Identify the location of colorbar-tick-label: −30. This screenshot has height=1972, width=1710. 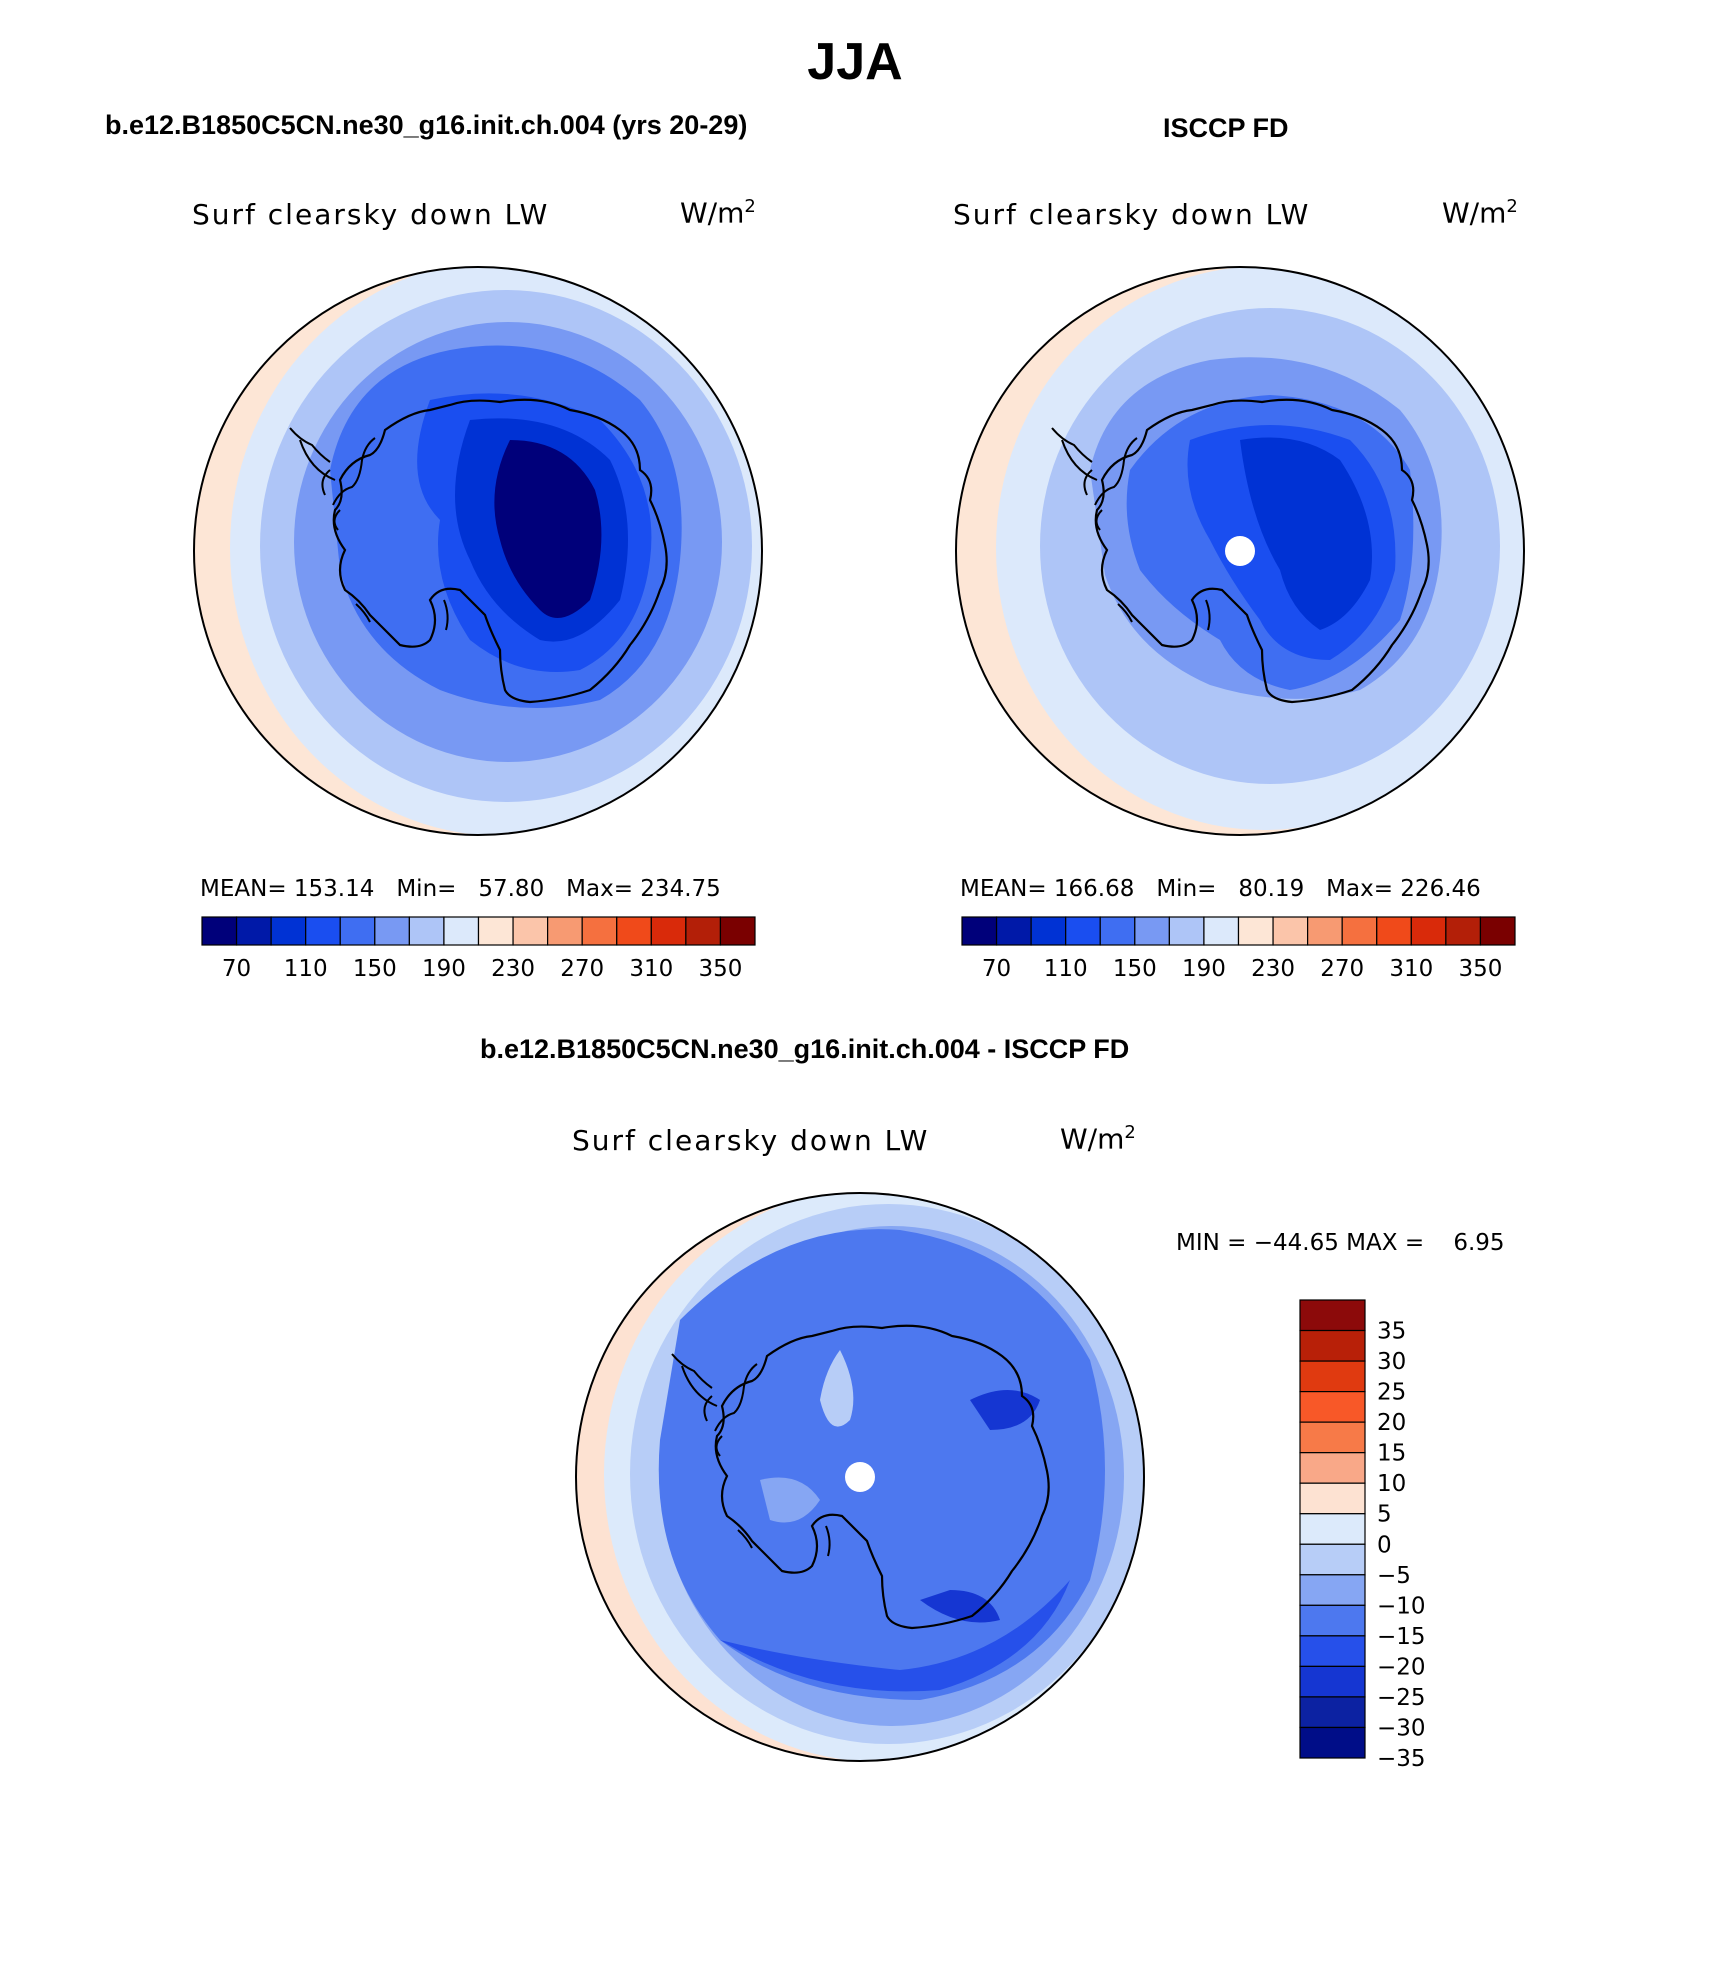
(1401, 1728).